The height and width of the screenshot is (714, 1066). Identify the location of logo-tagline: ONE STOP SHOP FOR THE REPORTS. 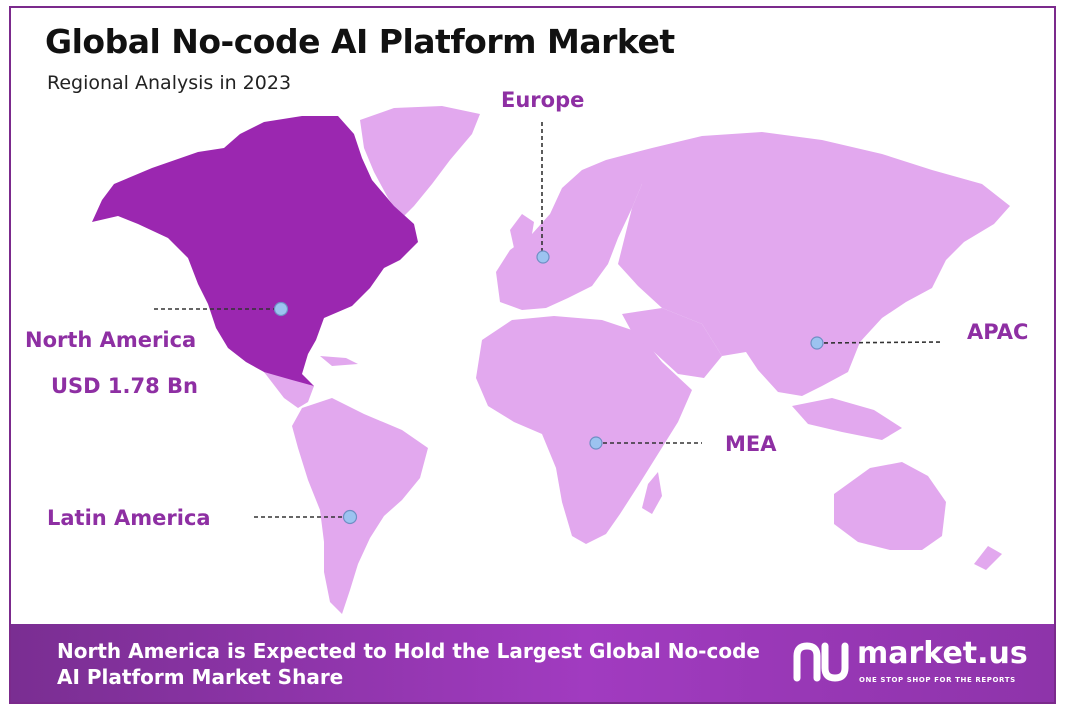
(937, 680).